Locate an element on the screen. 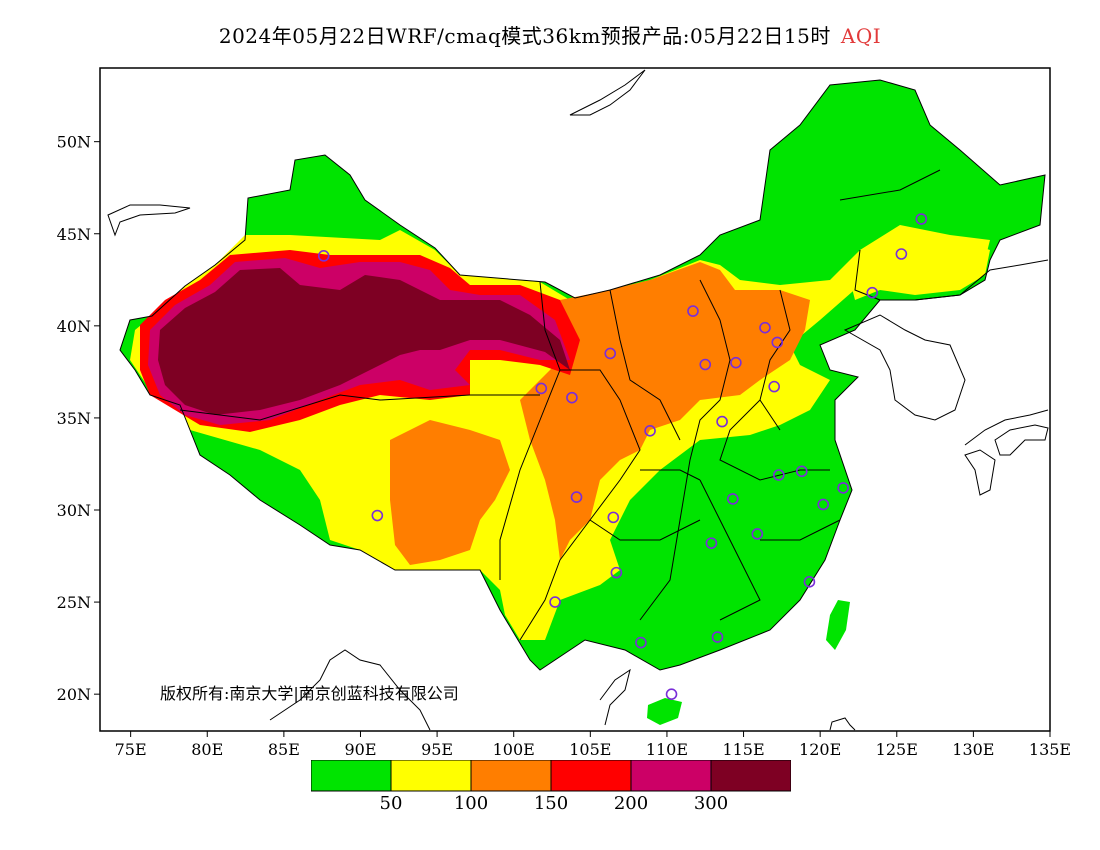 The image size is (1100, 850). region-moderate-ne is located at coordinates (920, 269).